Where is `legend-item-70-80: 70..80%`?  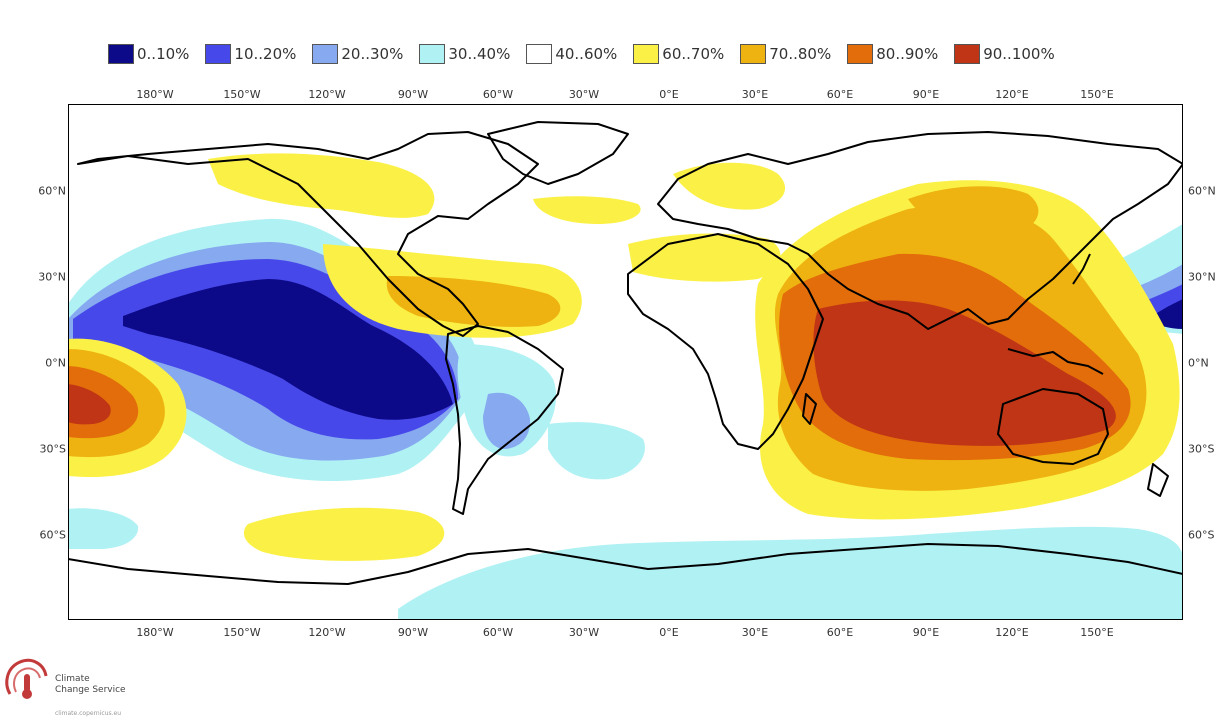 legend-item-70-80: 70..80% is located at coordinates (785, 54).